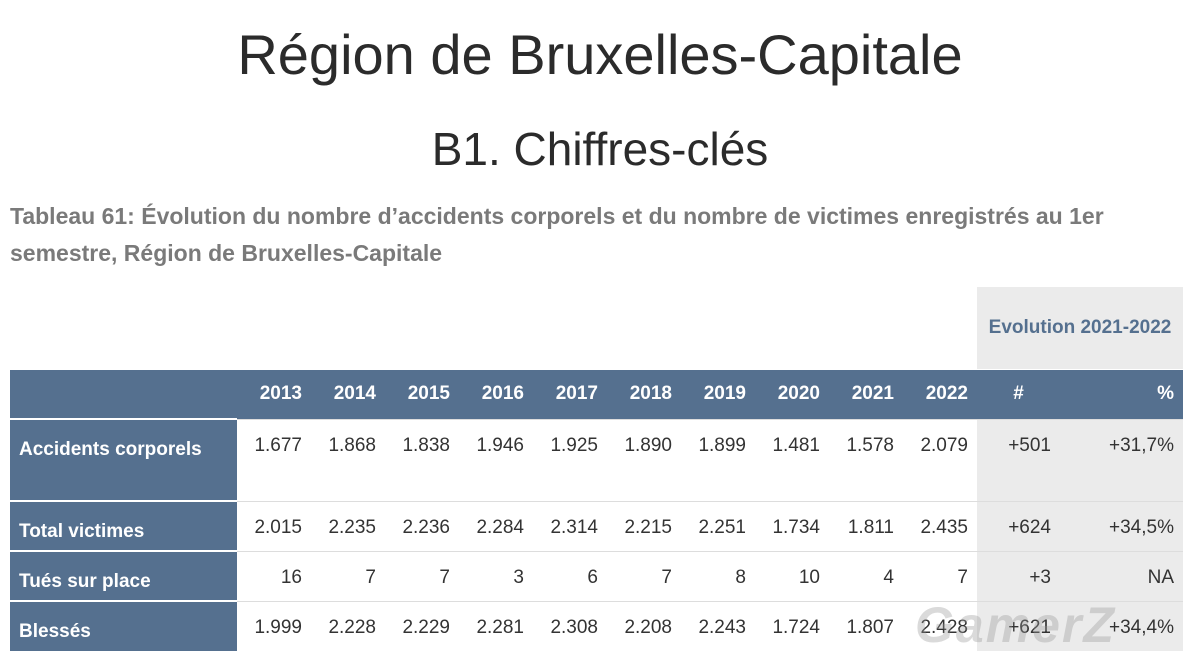 The height and width of the screenshot is (665, 1200). What do you see at coordinates (718, 625) in the screenshot?
I see `cell: 2.243` at bounding box center [718, 625].